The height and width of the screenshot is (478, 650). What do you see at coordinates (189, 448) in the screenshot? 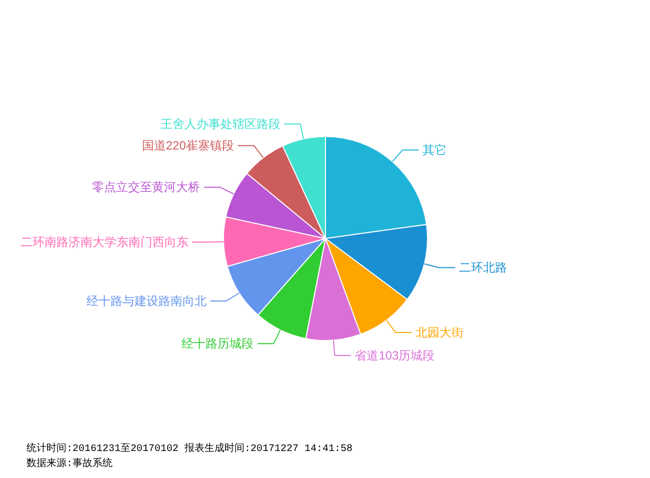
I see `text: 统计时间:20161231至20170102 报表生成时间:20171227 14:41:58` at bounding box center [189, 448].